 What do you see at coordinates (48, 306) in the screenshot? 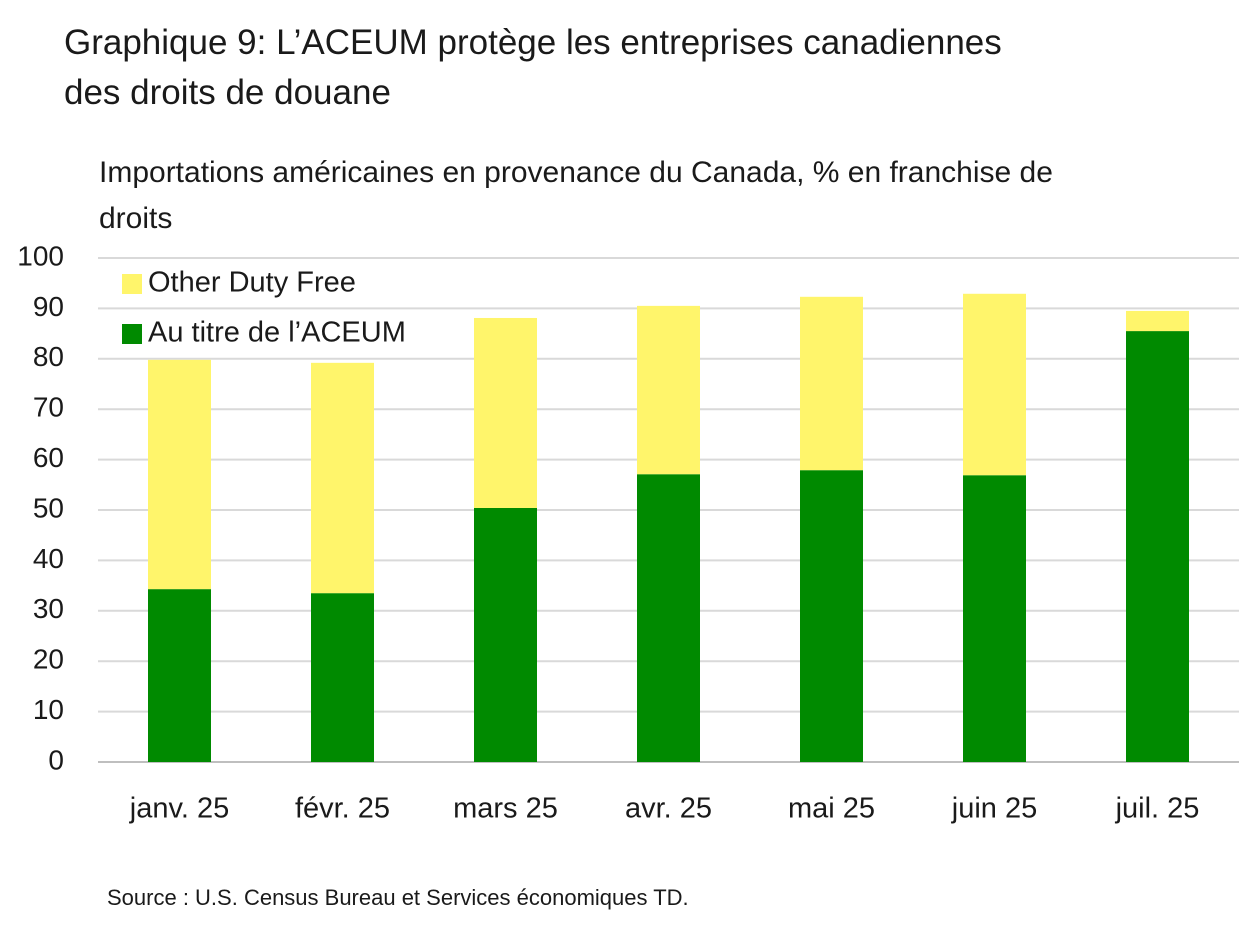
I see `y-tick-label: 90` at bounding box center [48, 306].